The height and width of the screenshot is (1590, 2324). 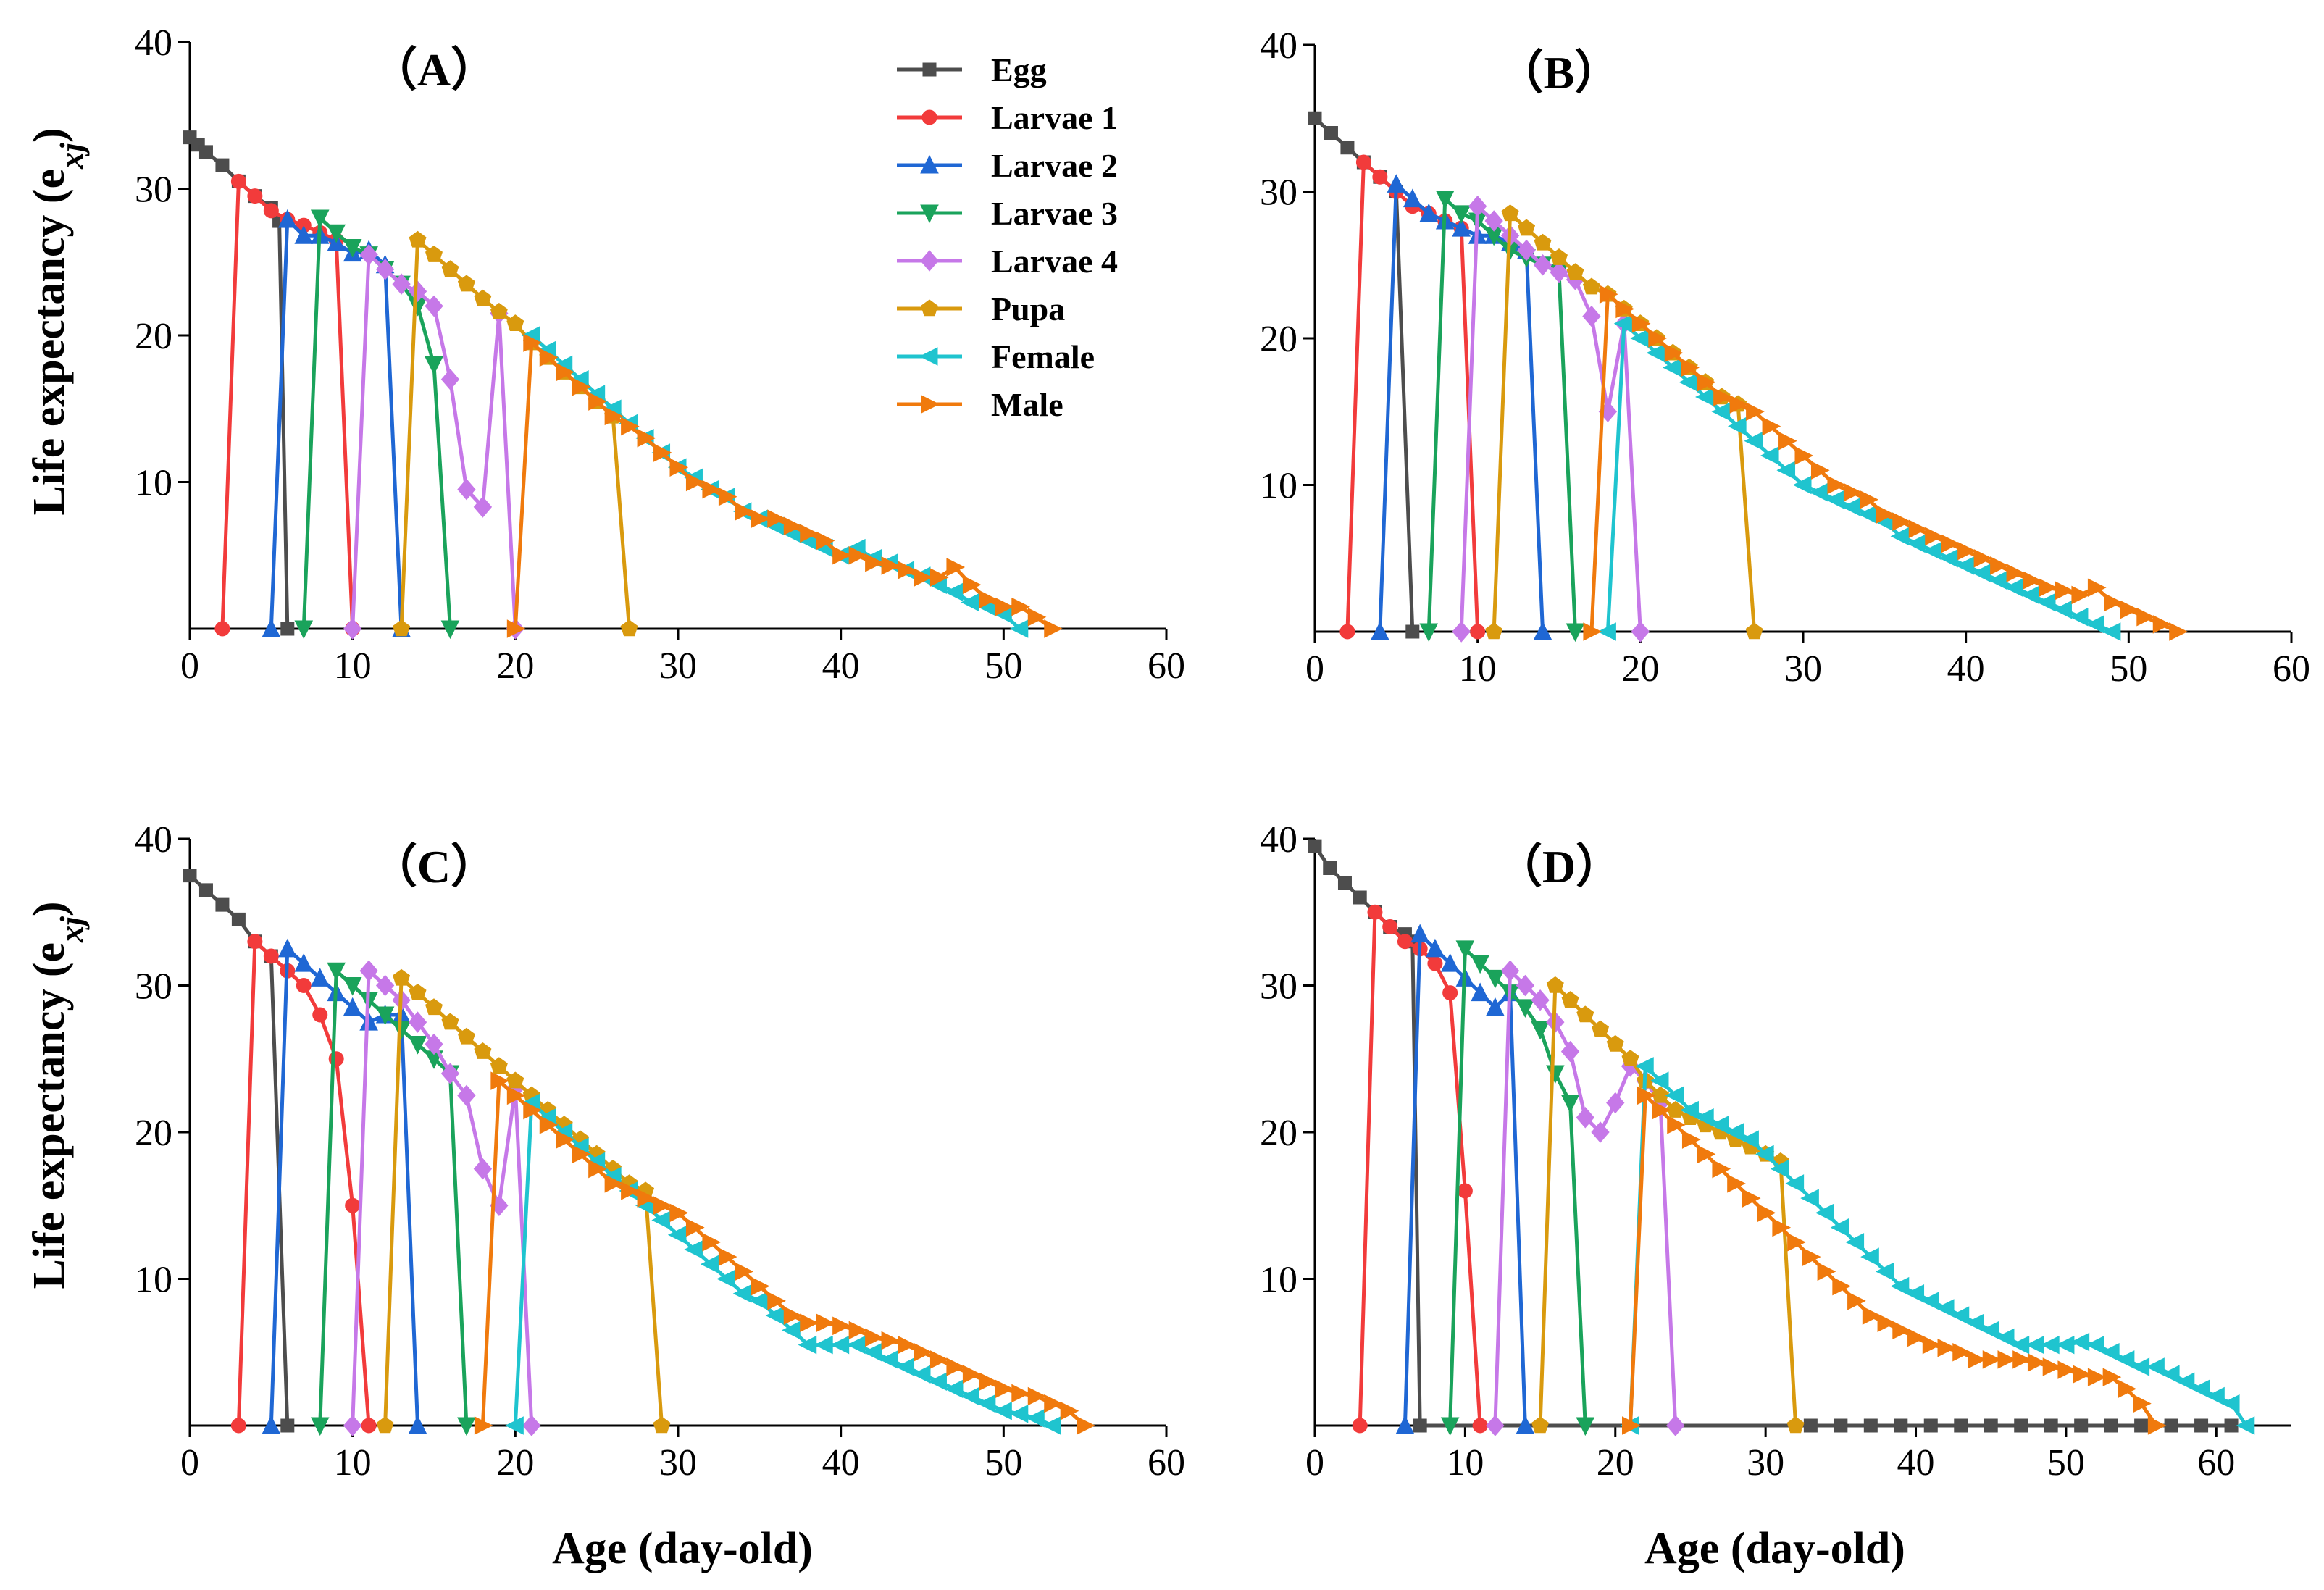 I want to click on x-tick-label: 60, so click(x=1166, y=666).